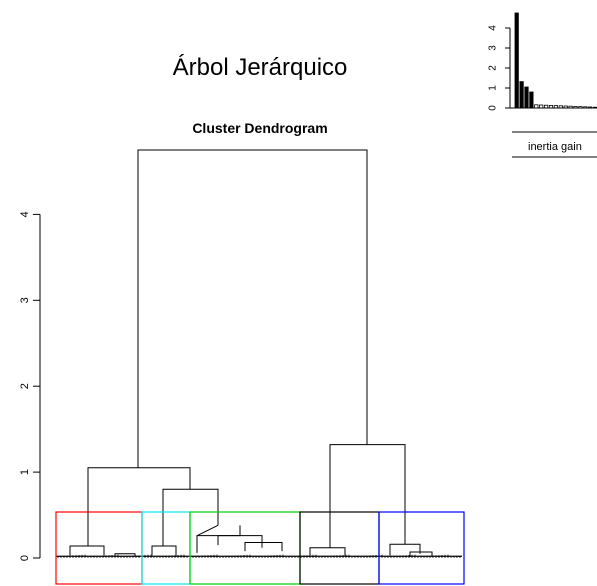  I want to click on cluster-boxes, so click(260, 548).